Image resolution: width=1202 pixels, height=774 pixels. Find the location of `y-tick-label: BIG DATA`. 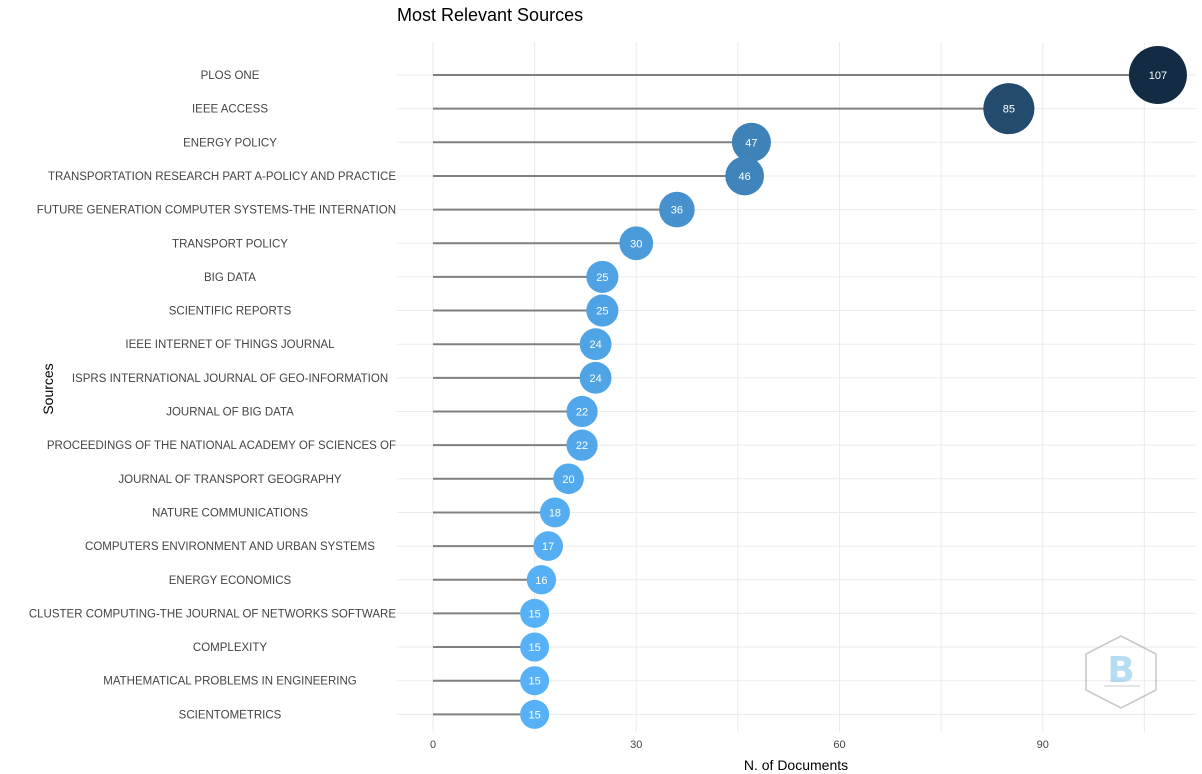

y-tick-label: BIG DATA is located at coordinates (230, 278).